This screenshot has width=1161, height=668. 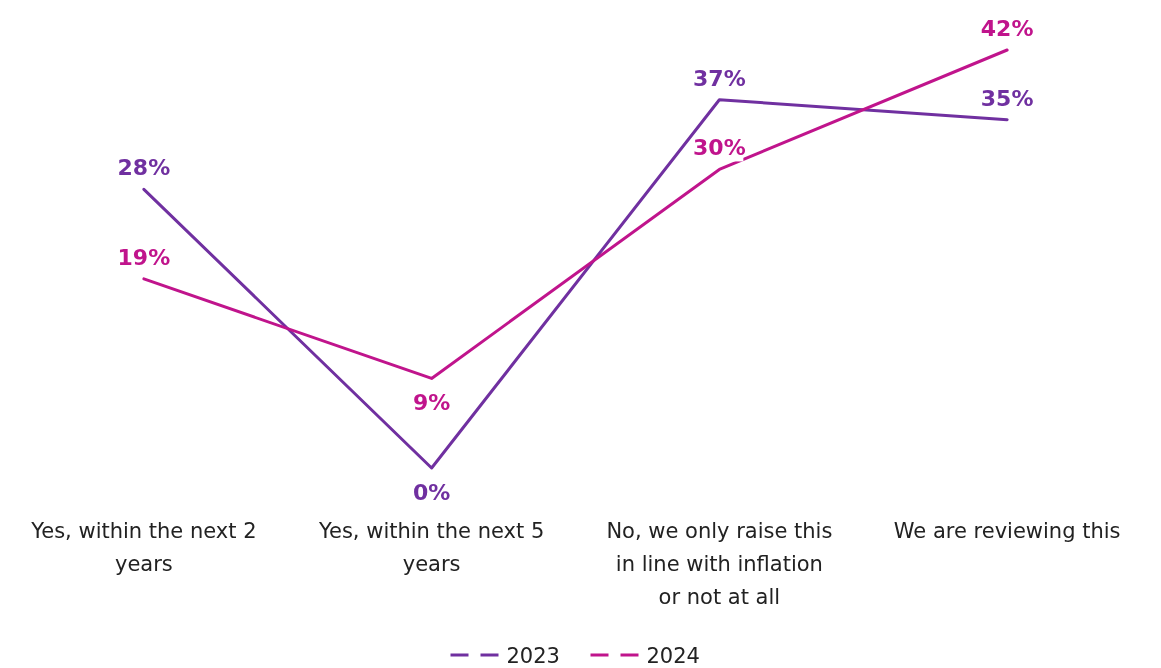 I want to click on x-tick-label: Yes, within the next 5 years, so click(x=431, y=547).